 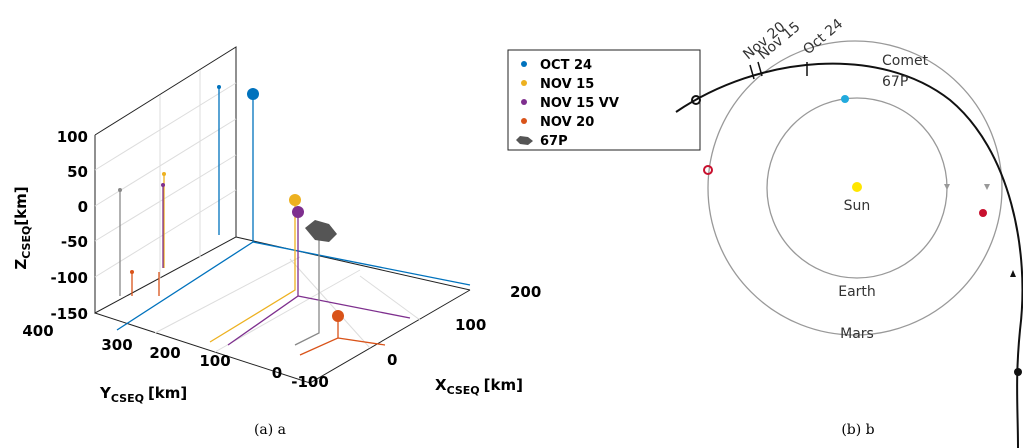 What do you see at coordinates (310, 382) in the screenshot?
I see `y-tick-label: -100` at bounding box center [310, 382].